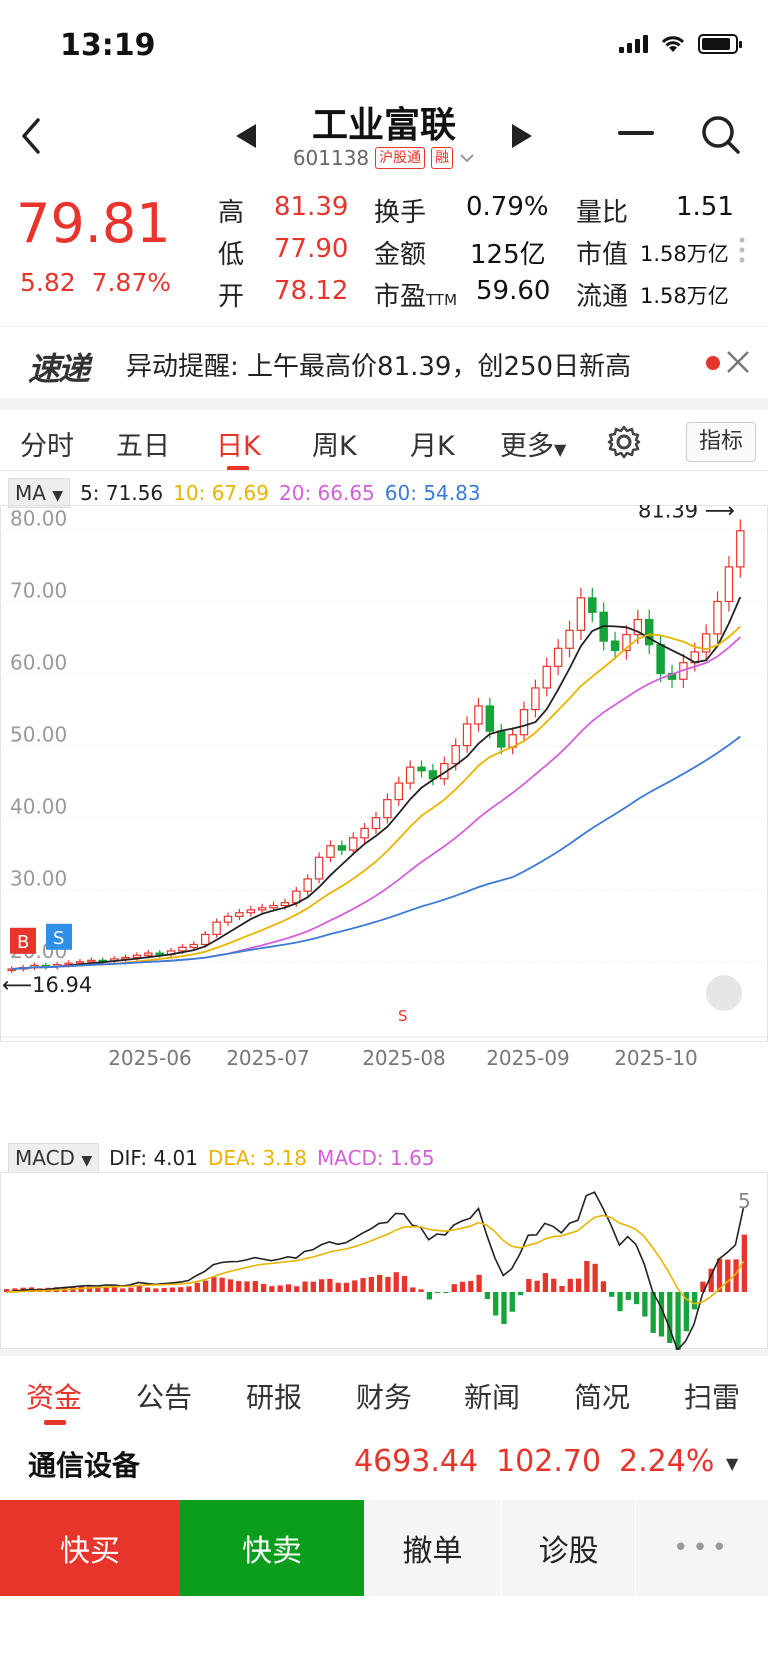 Image resolution: width=768 pixels, height=1663 pixels. I want to click on sector-name: 通信设备, so click(84, 1465).